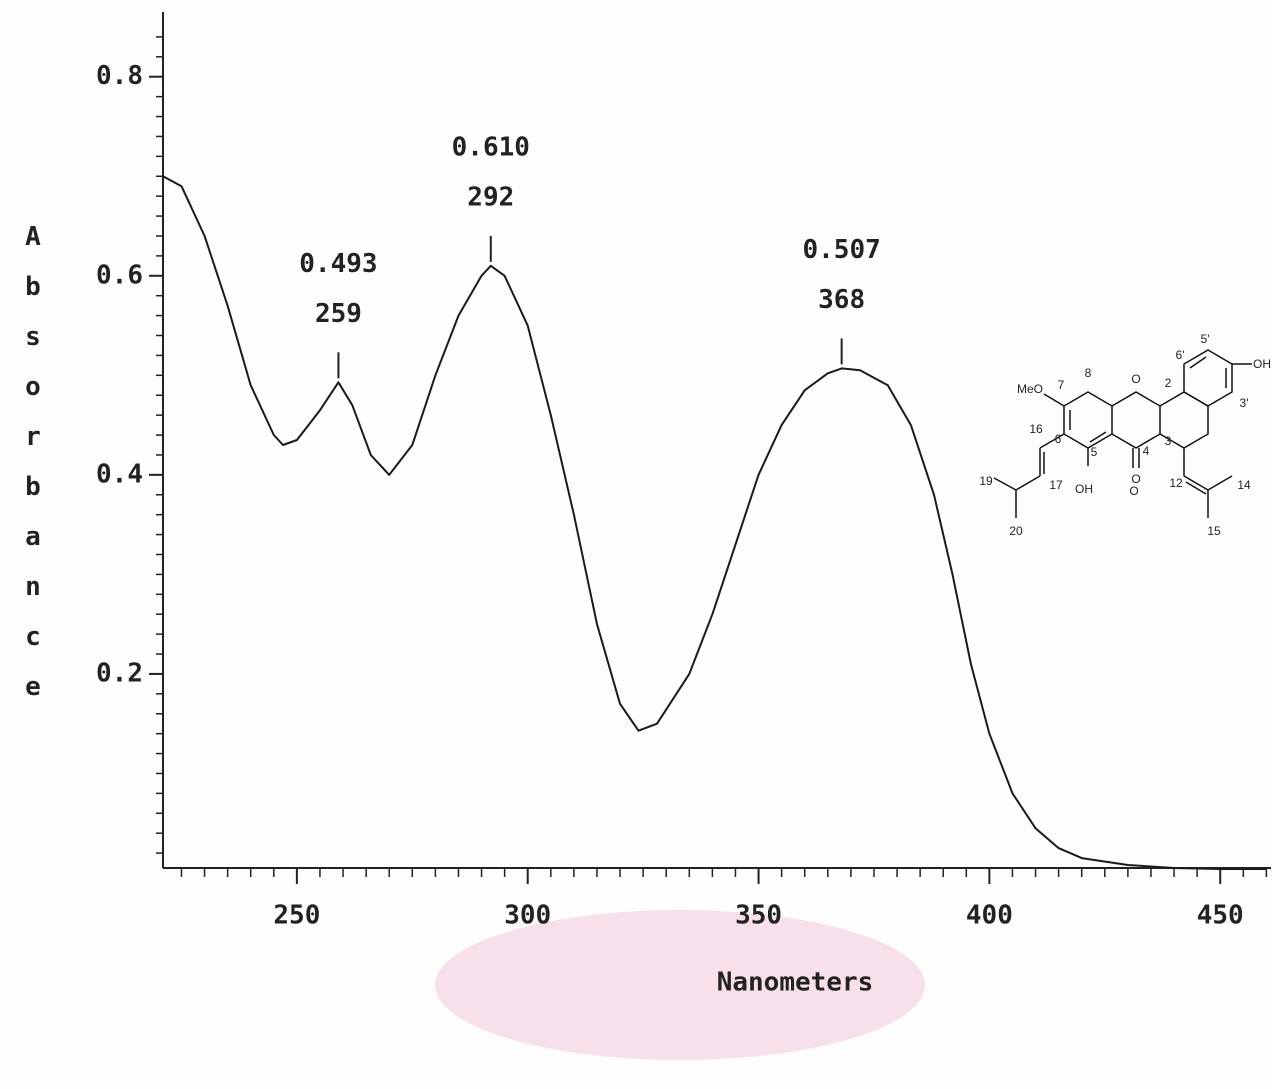 The width and height of the screenshot is (1272, 1089). I want to click on x-axis-label: Nanometers, so click(795, 983).